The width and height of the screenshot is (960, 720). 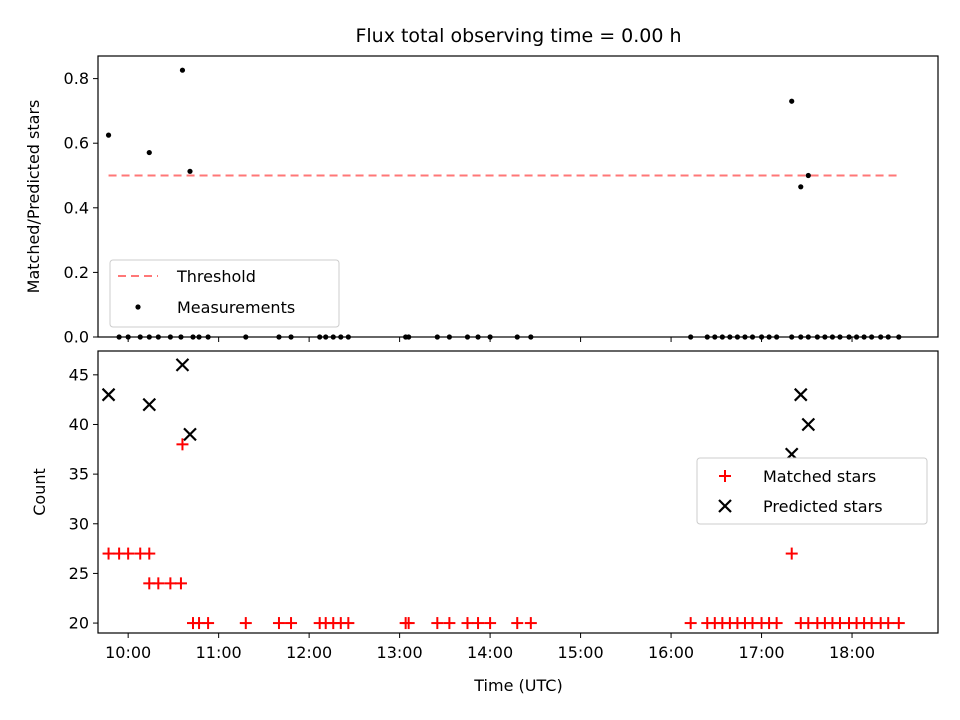 I want to click on top-y-axis-label: Matched/Predicted stars, so click(x=33, y=197).